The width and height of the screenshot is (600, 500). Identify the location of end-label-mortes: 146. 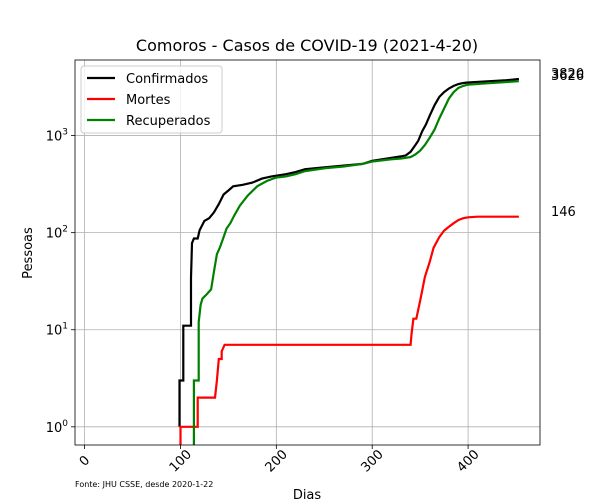
(563, 212).